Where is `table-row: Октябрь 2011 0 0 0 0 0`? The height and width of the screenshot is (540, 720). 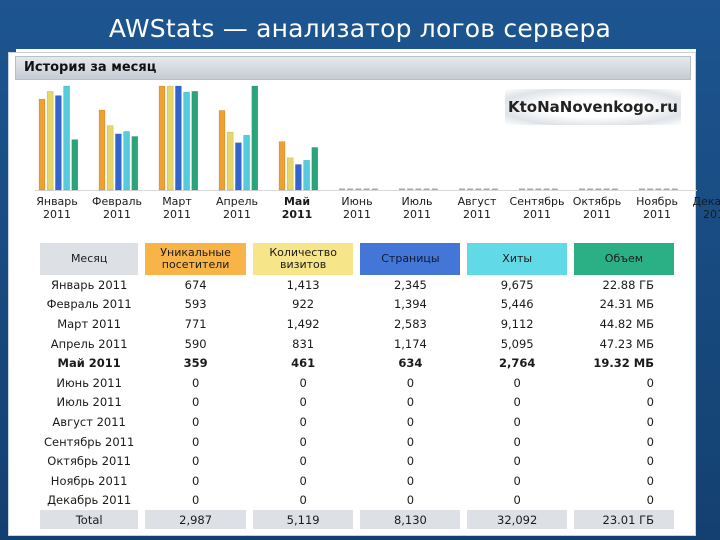
table-row: Октябрь 2011 0 0 0 0 0 is located at coordinates (357, 461).